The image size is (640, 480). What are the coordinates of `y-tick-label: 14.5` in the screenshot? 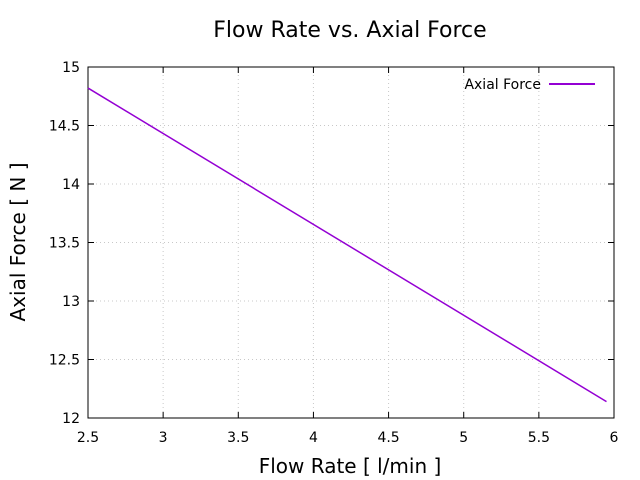 It's located at (64, 127).